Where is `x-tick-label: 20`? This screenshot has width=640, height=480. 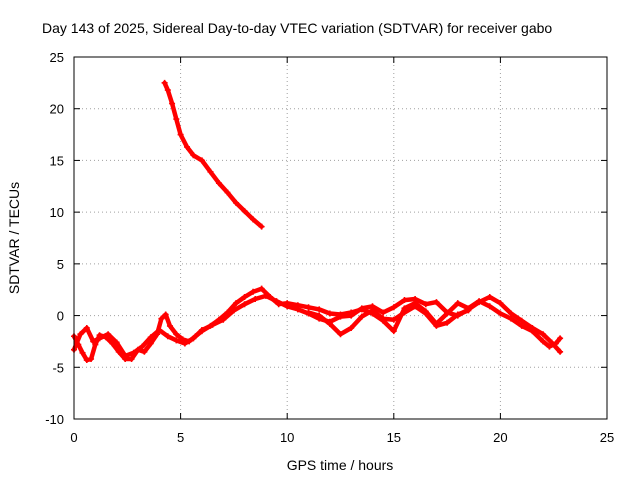
x-tick-label: 20 is located at coordinates (500, 437).